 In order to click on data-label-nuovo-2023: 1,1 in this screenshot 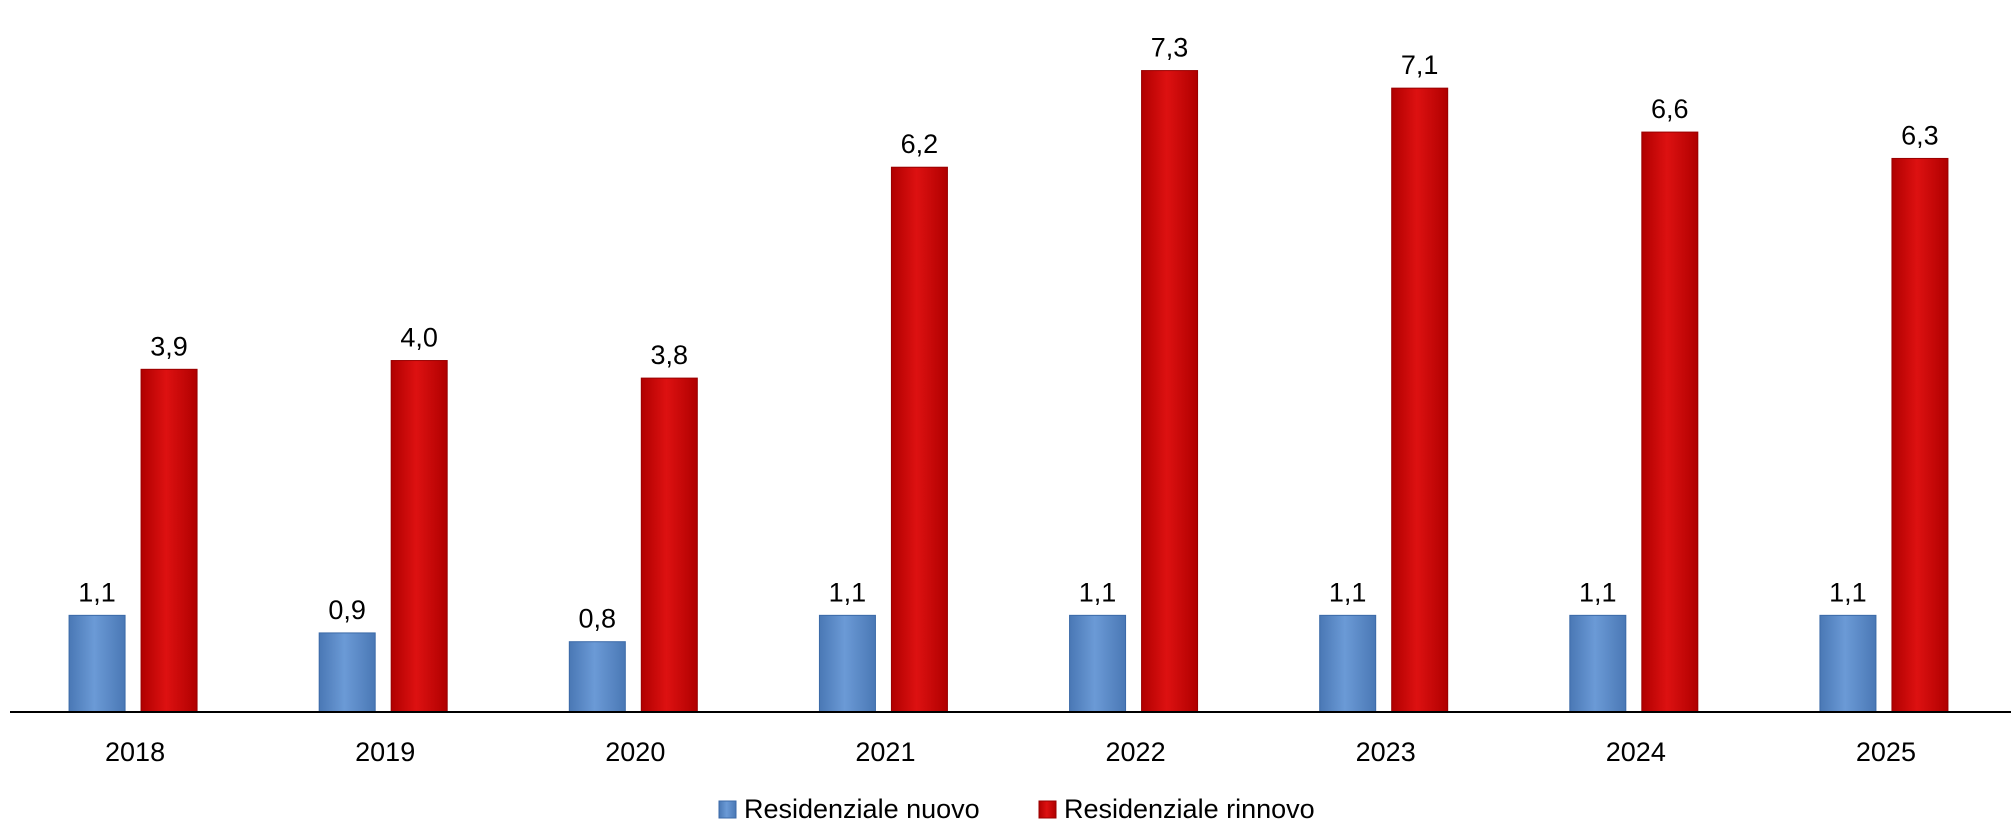, I will do `click(1348, 592)`.